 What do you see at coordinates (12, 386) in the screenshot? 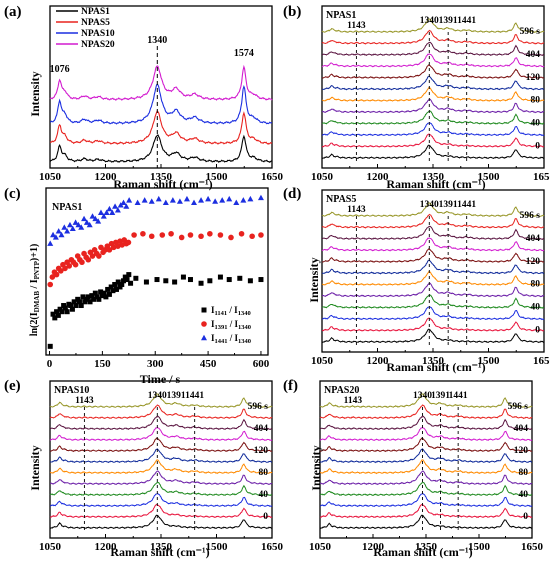
I see `panel-label-e: (e)` at bounding box center [12, 386].